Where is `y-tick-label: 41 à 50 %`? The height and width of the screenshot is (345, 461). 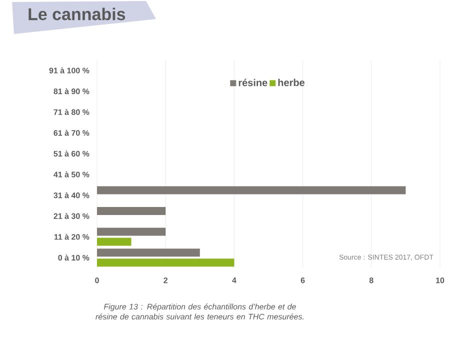 y-tick-label: 41 à 50 % is located at coordinates (72, 174).